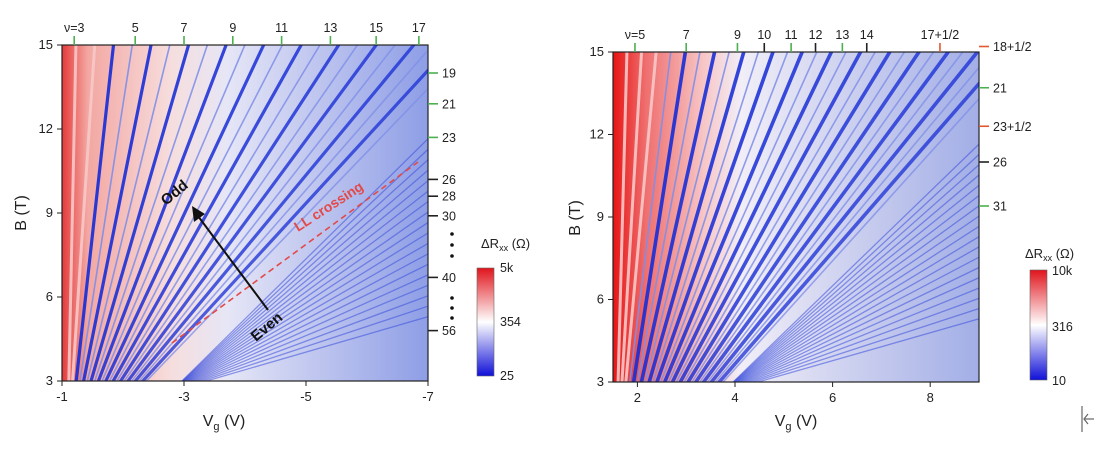 The height and width of the screenshot is (450, 1096). What do you see at coordinates (510, 322) in the screenshot?
I see `colorbar-mid-label: 354` at bounding box center [510, 322].